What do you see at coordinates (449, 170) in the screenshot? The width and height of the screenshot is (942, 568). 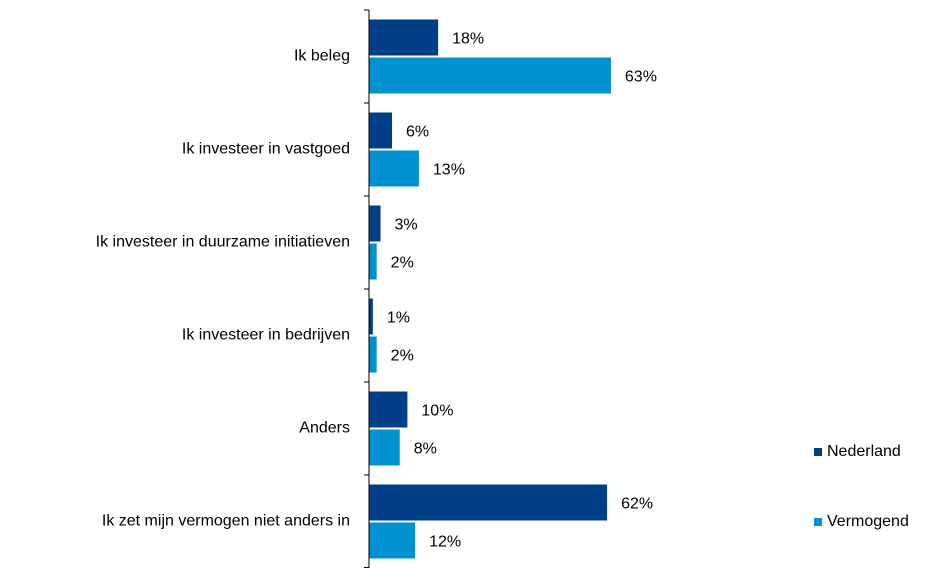 I see `value-label: 13%` at bounding box center [449, 170].